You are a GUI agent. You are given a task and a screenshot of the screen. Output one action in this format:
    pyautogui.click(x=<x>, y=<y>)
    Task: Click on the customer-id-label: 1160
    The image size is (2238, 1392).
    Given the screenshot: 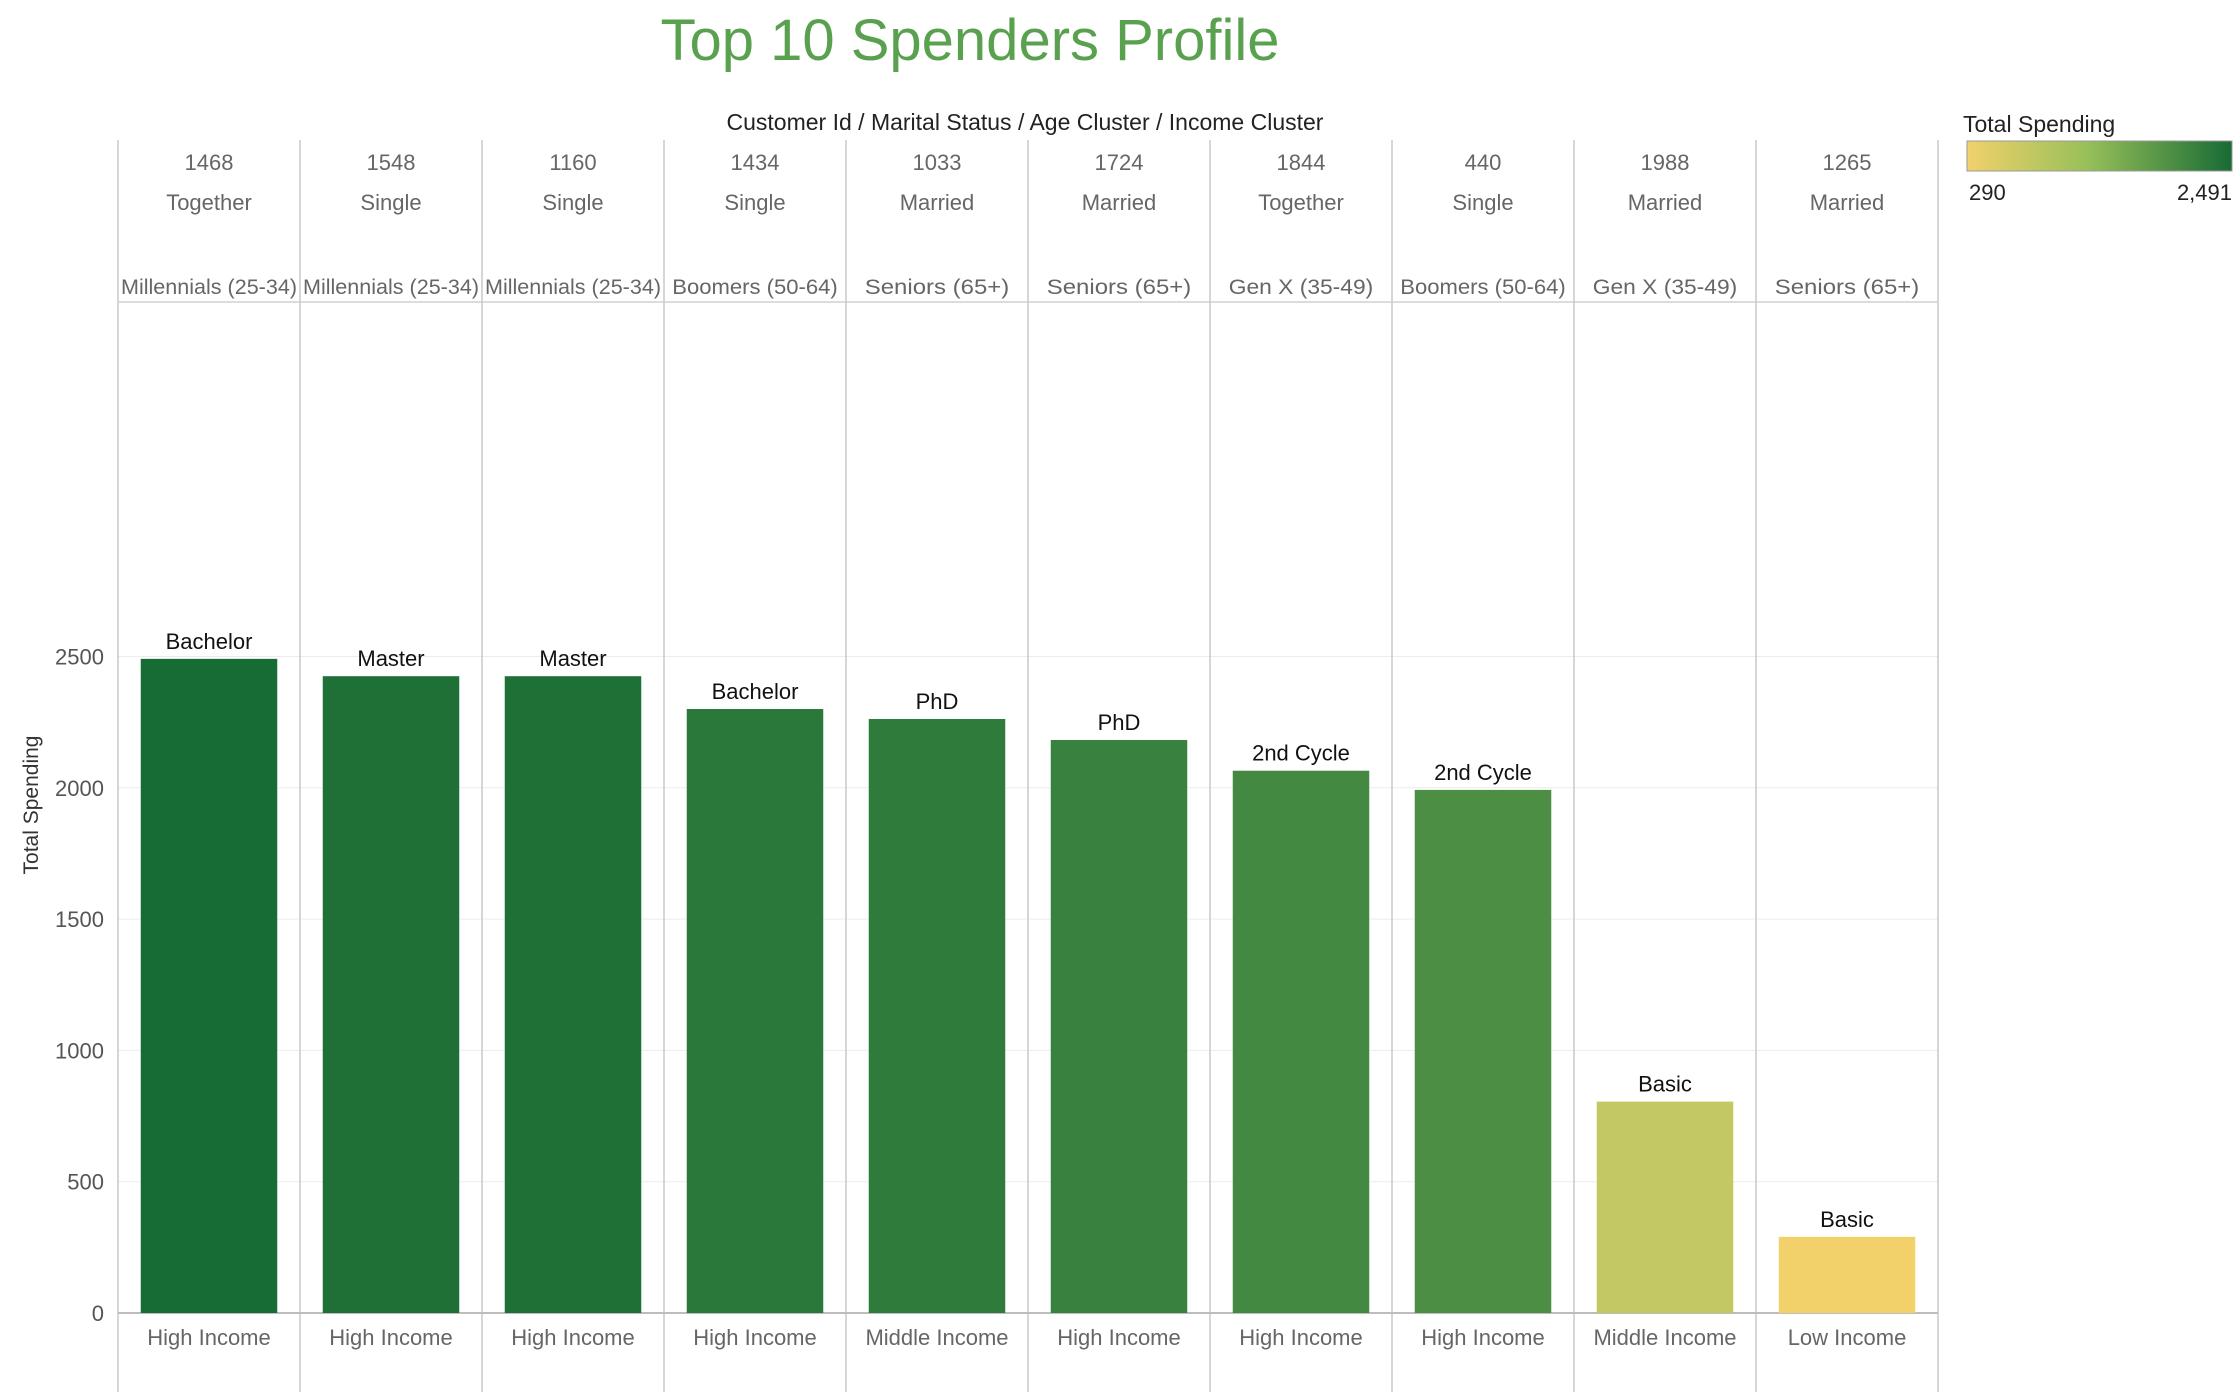 What is the action you would take?
    pyautogui.click(x=572, y=162)
    